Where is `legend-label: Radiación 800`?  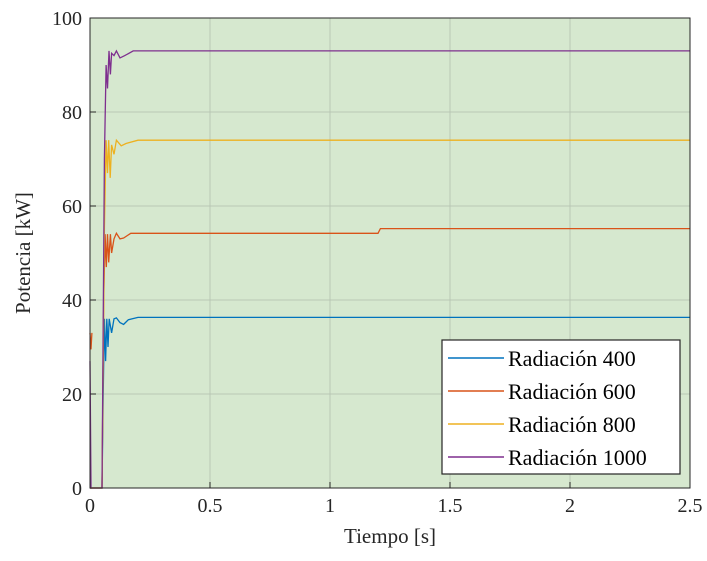
legend-label: Radiación 800 is located at coordinates (572, 424).